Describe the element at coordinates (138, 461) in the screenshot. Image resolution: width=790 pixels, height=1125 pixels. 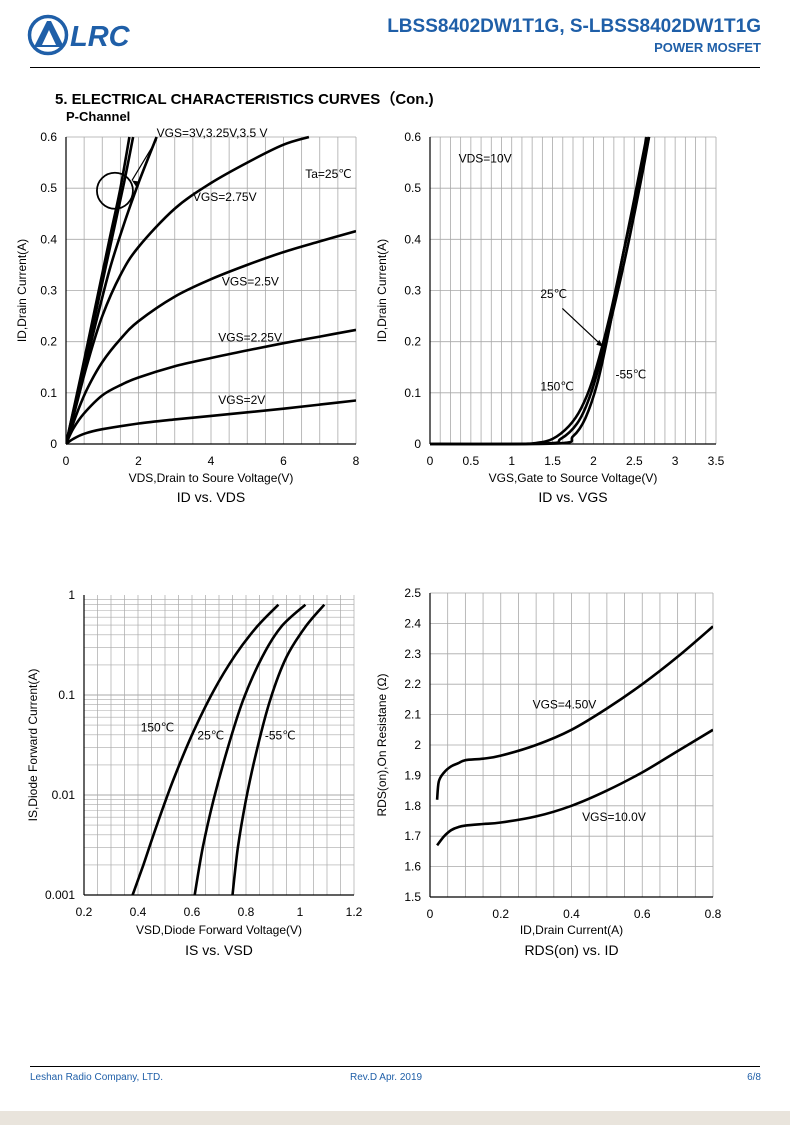
I see `x-tick-label: 2` at that location.